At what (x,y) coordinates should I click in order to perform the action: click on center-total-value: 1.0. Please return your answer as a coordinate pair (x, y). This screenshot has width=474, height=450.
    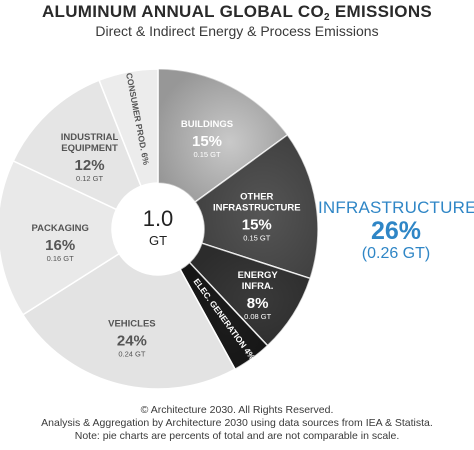
    Looking at the image, I should click on (158, 218).